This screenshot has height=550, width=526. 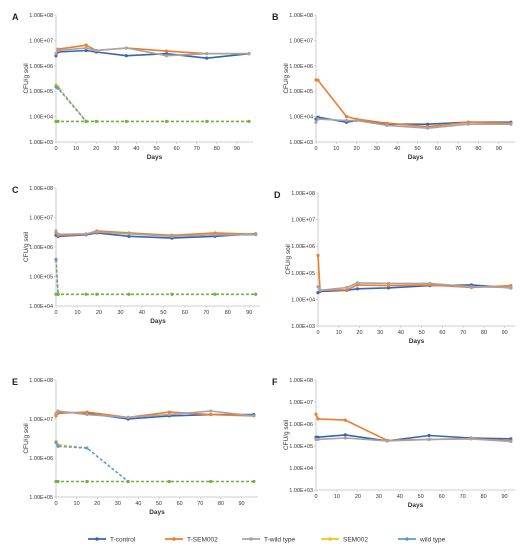 I want to click on legend-label: T-wild type, so click(x=279, y=539).